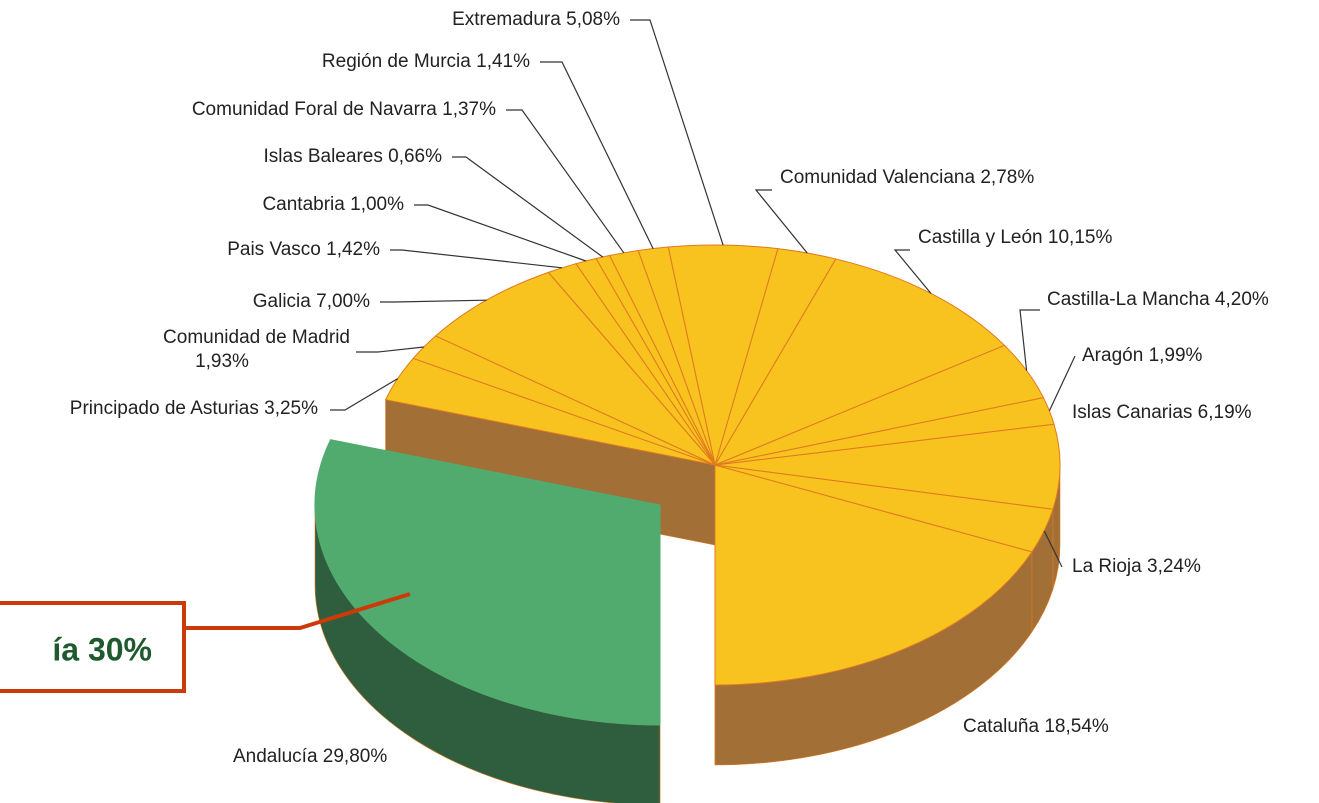  I want to click on slice-label: Castilla y León 10,15%, so click(1015, 237).